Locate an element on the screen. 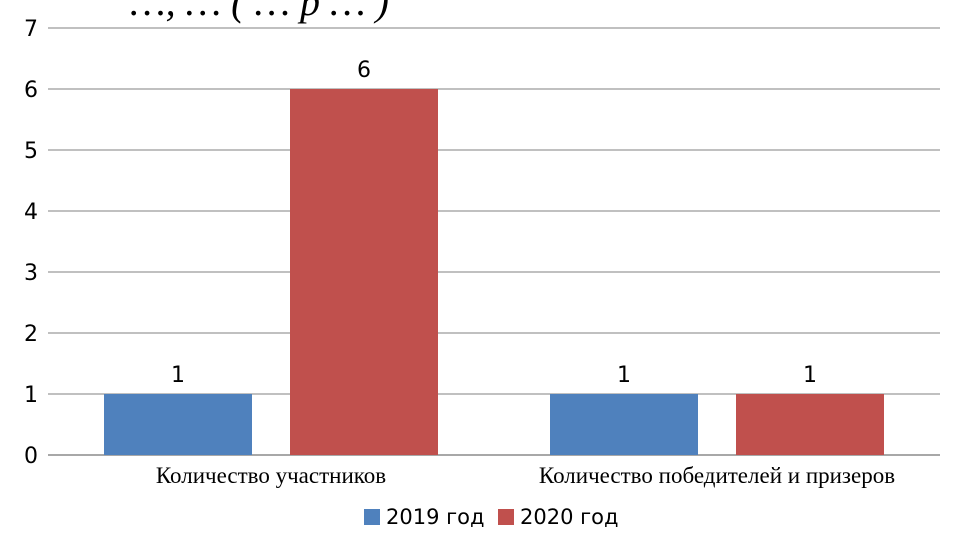  legend-label: 2020 год is located at coordinates (569, 517).